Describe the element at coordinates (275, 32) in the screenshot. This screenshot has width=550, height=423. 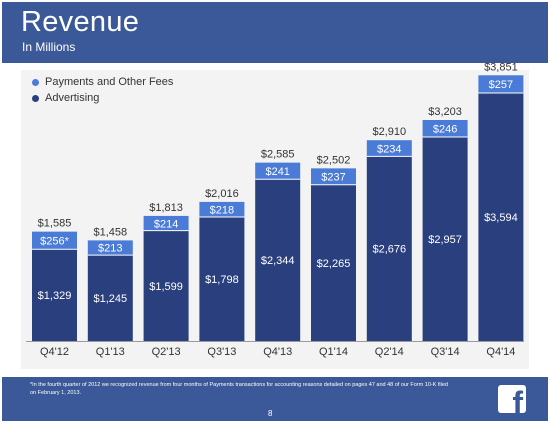
I see `header-banner` at that location.